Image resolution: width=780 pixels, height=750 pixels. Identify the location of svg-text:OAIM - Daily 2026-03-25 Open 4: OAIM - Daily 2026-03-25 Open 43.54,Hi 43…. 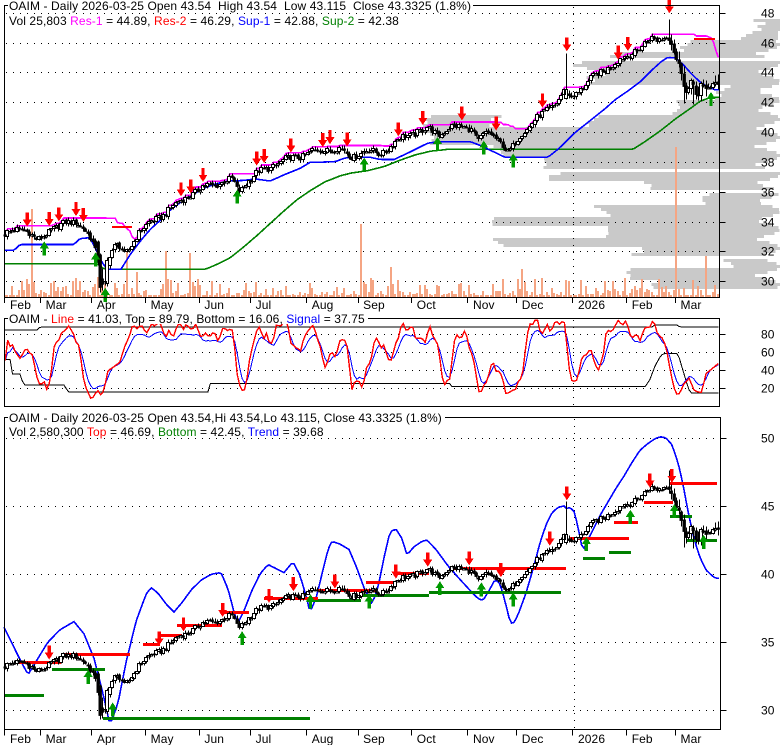
(225, 418).